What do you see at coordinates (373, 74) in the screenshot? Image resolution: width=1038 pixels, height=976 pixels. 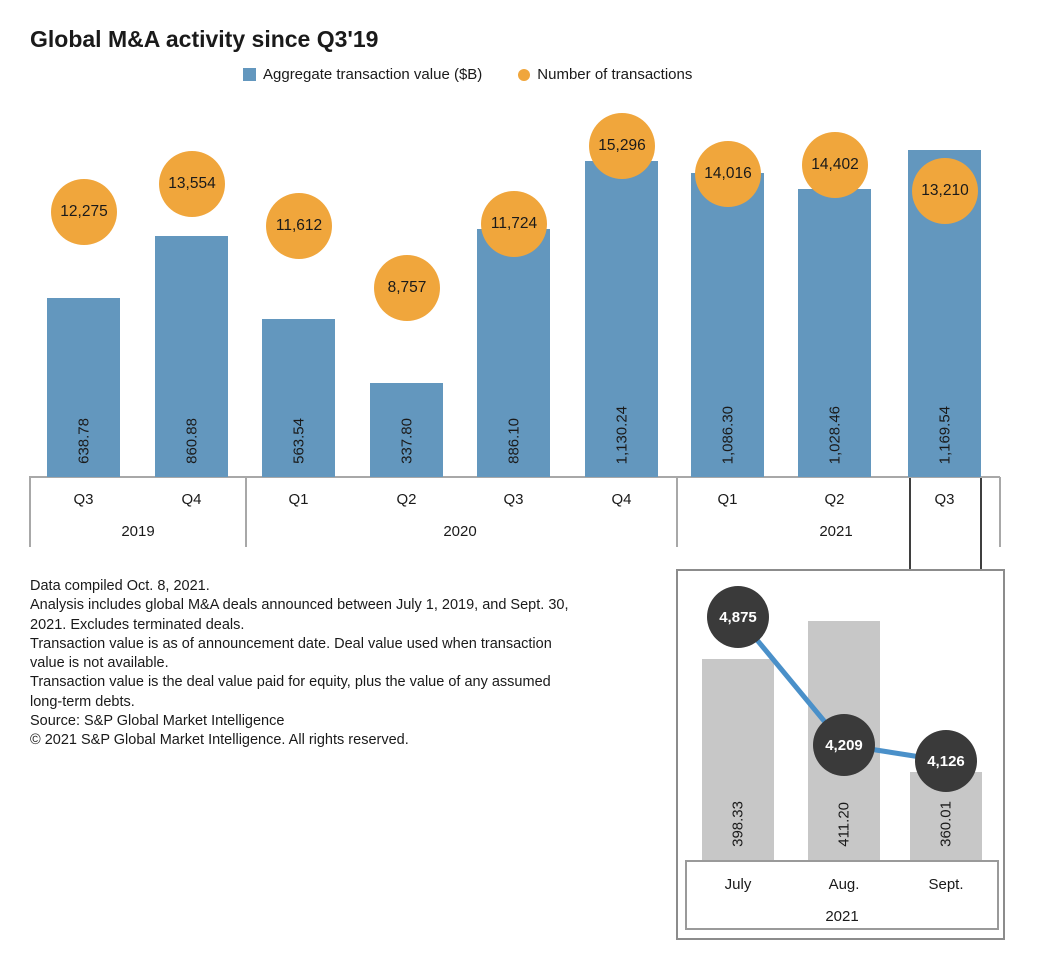 I see `legend-label-transaction-value: Aggregate transaction value ($B)` at bounding box center [373, 74].